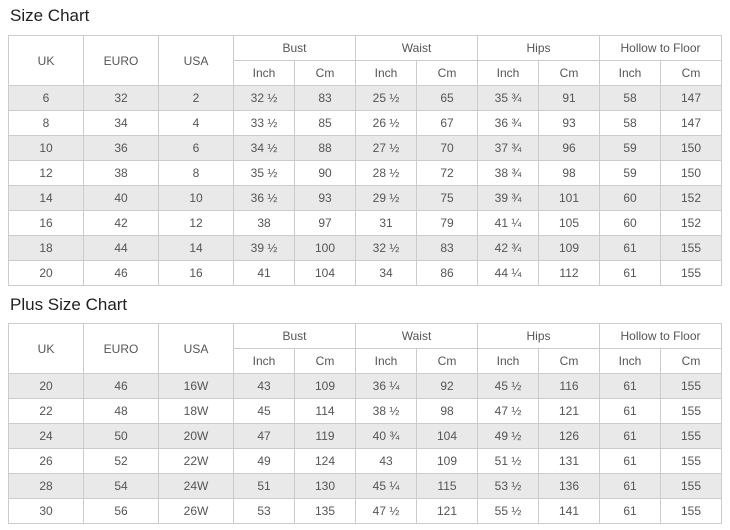 This screenshot has width=730, height=530. Describe the element at coordinates (447, 361) in the screenshot. I see `unit-header-waist-cm: Cm` at that location.